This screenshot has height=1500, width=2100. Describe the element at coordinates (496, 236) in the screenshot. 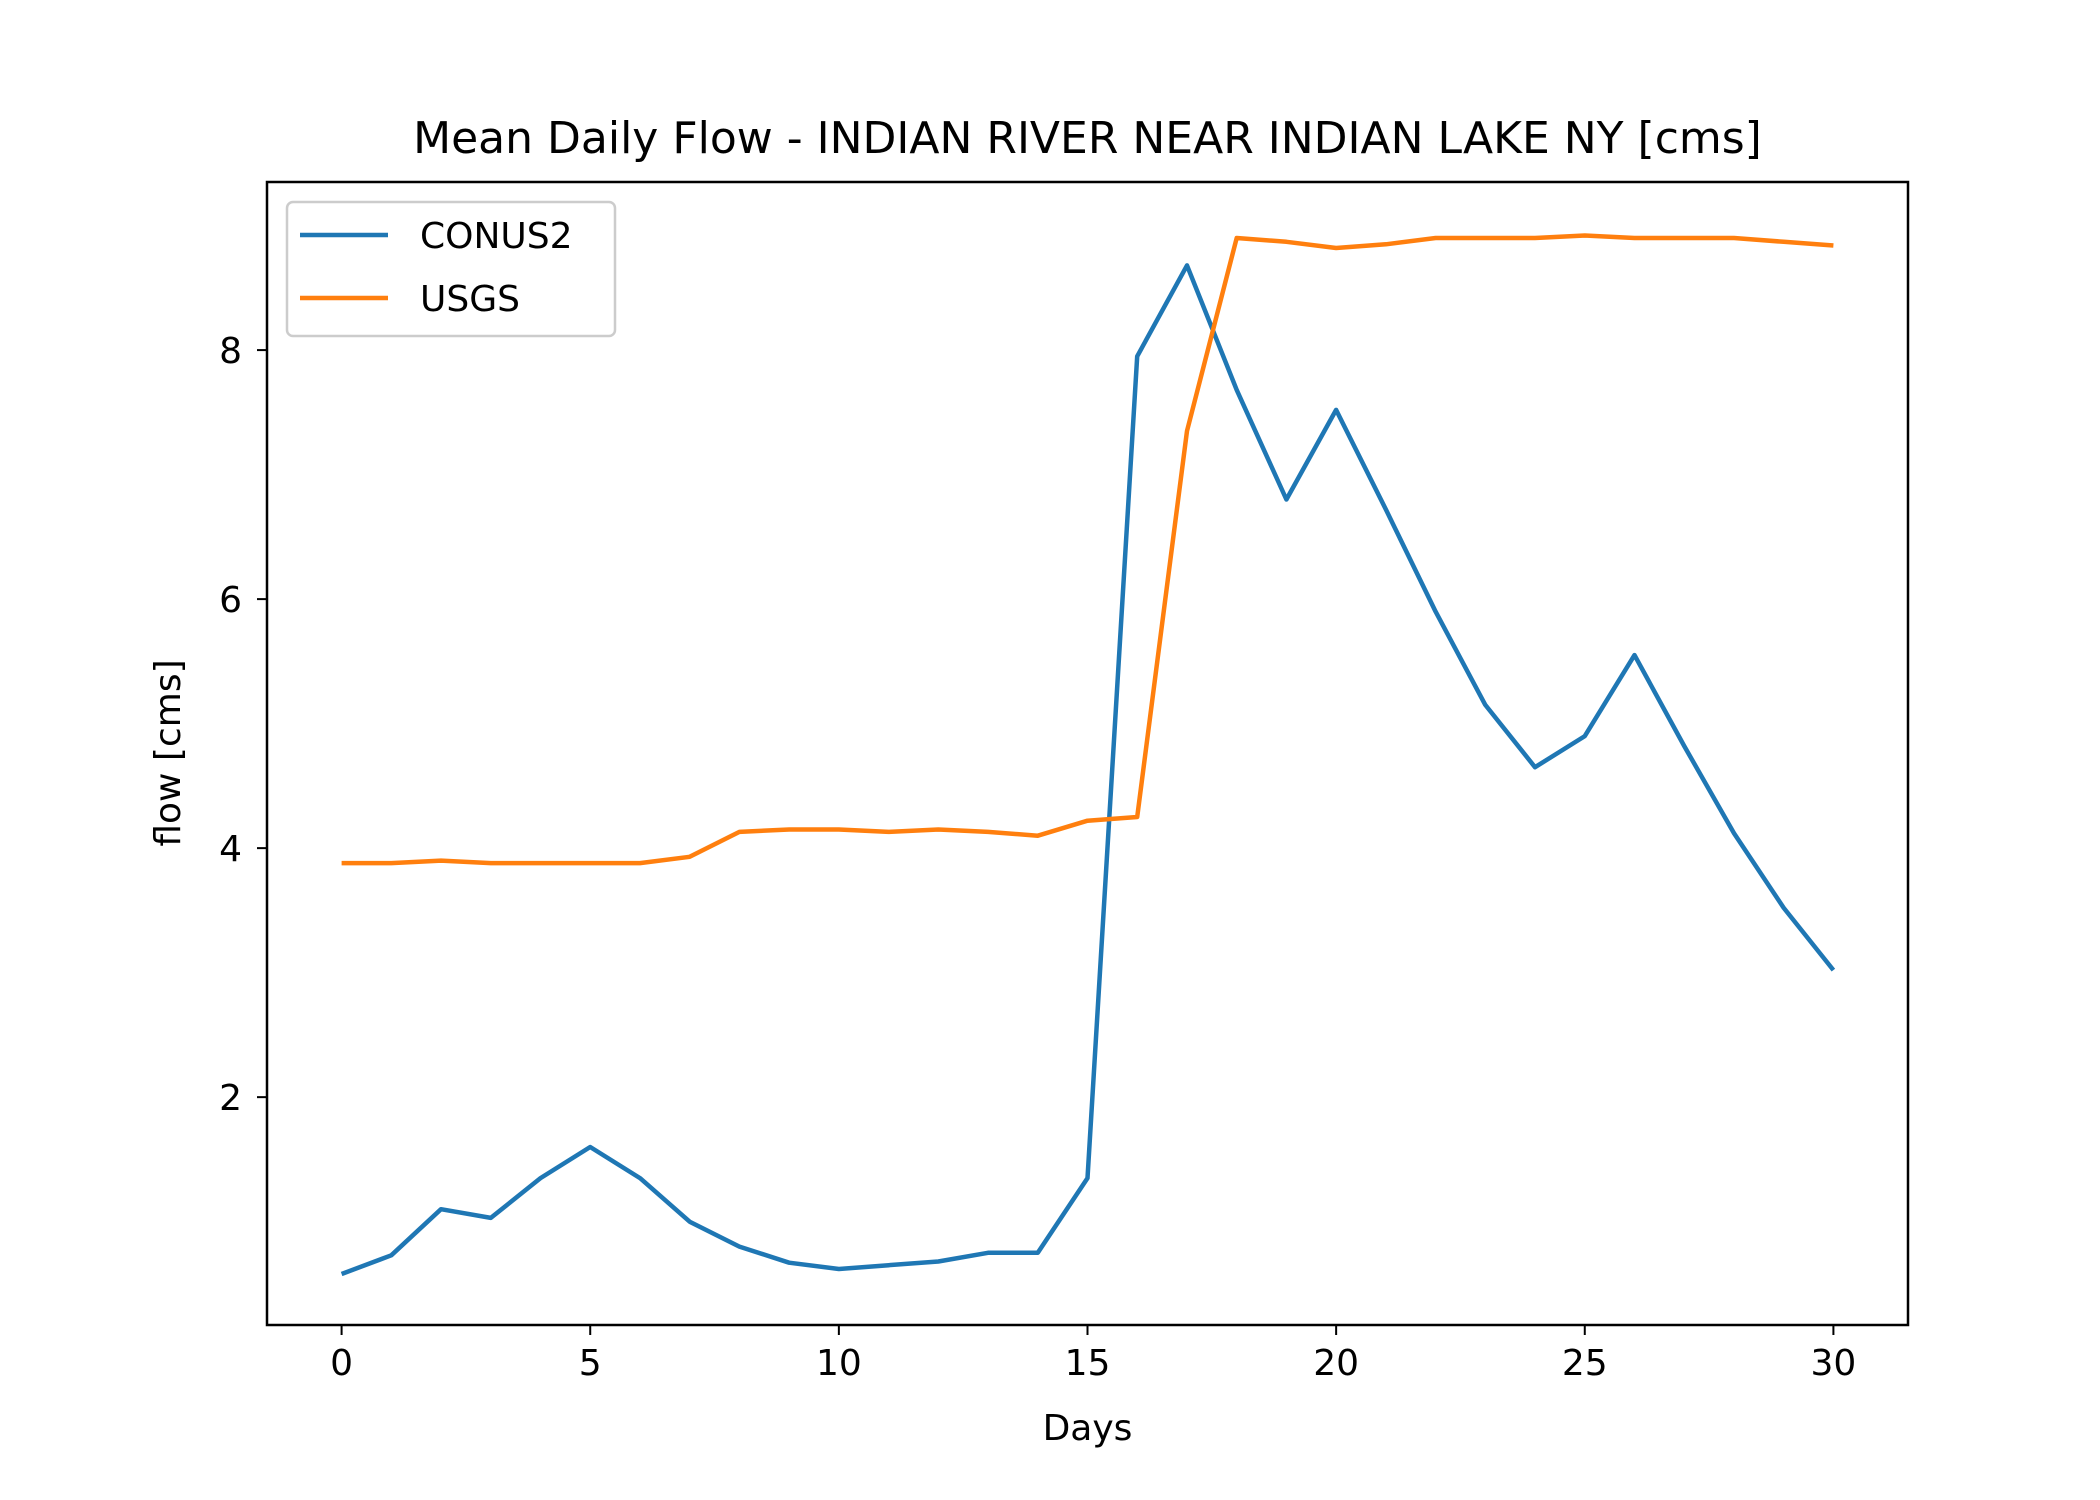

I see `legend-label-conus2: CONUS2` at that location.